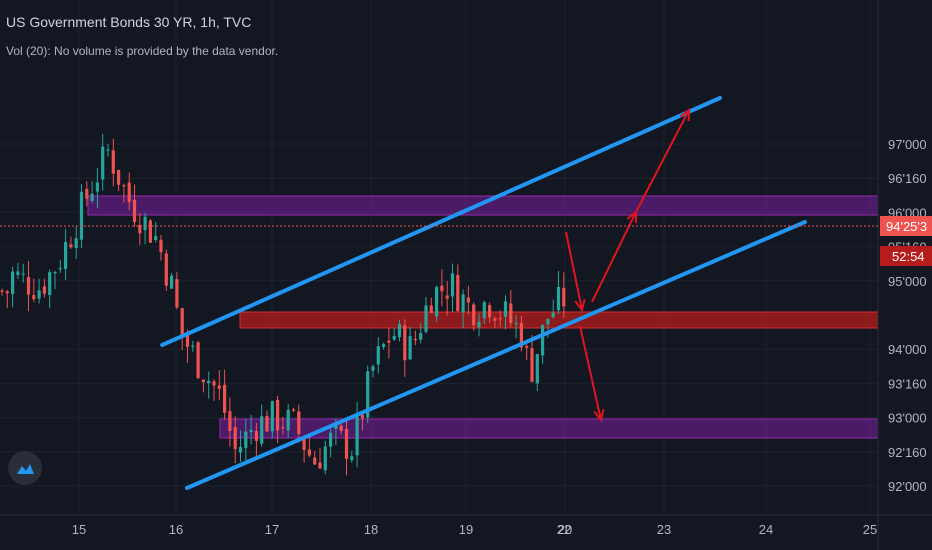  I want to click on time-tick-label: 18, so click(371, 529).